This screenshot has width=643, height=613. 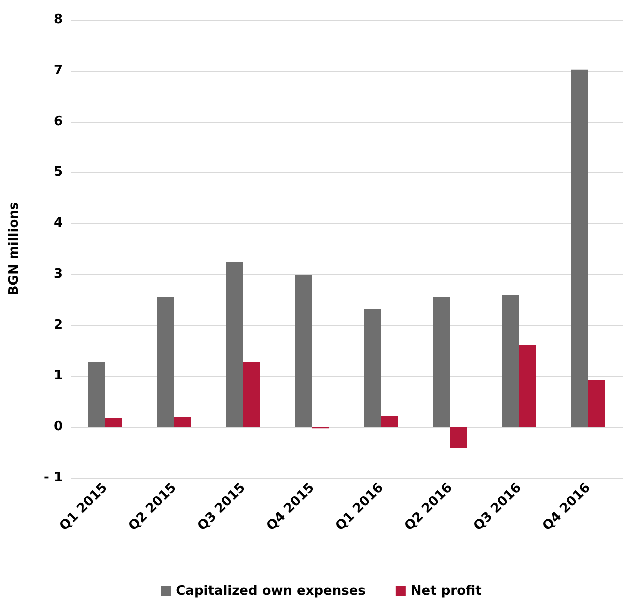 I want to click on y-tick-label: 7, so click(x=58, y=70).